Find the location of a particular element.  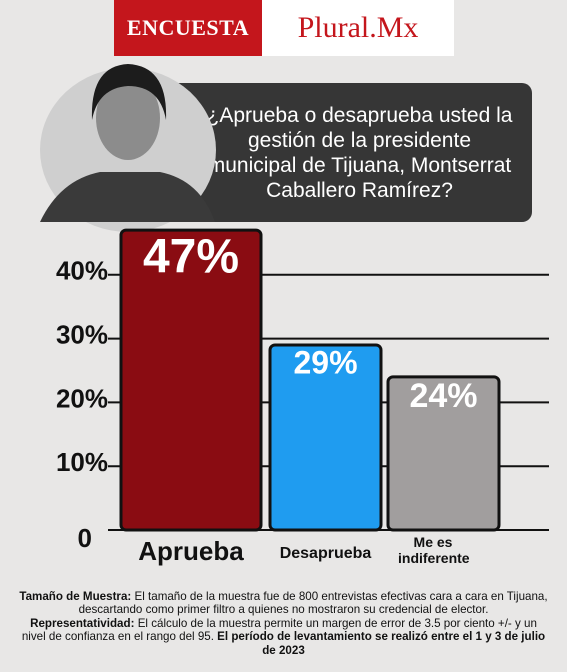

y-tick-label: 10% is located at coordinates (82, 462).